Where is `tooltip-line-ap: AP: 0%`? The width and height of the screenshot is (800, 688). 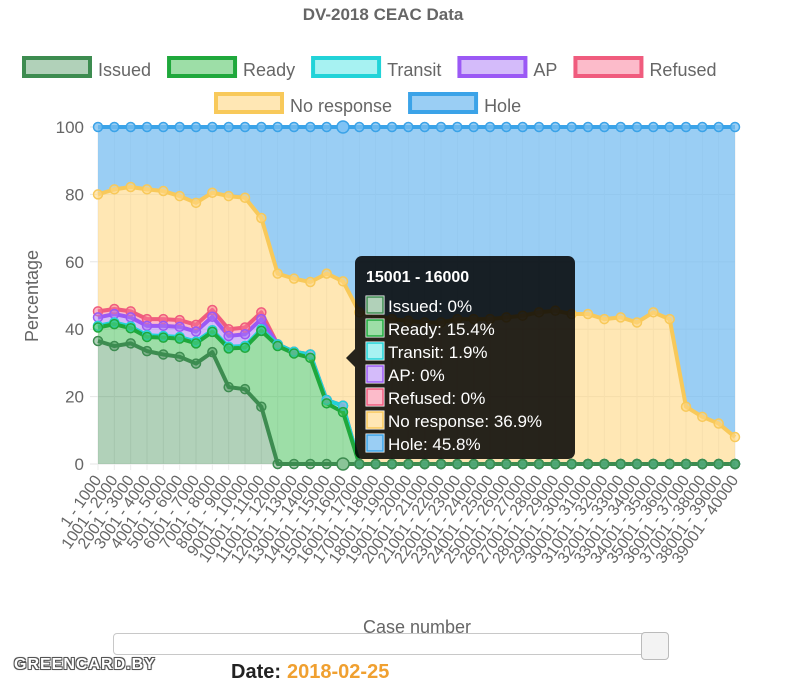 tooltip-line-ap: AP: 0% is located at coordinates (416, 375).